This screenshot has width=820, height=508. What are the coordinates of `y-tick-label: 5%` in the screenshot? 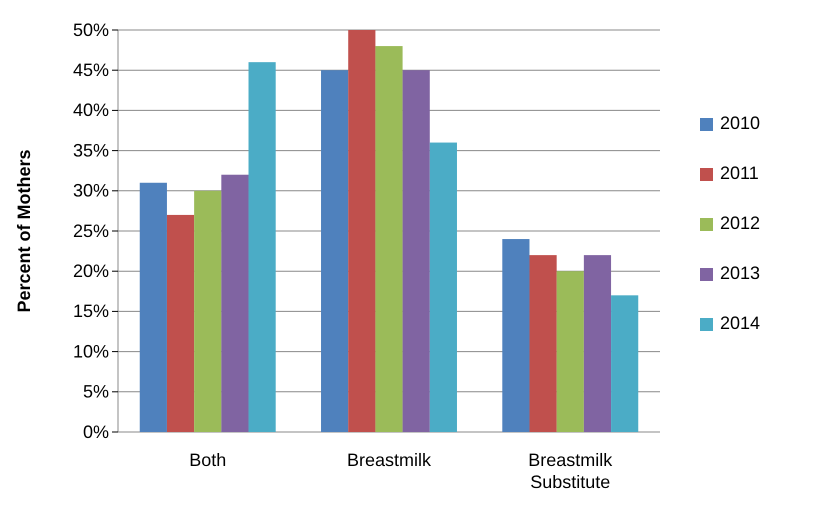 It's located at (95, 392).